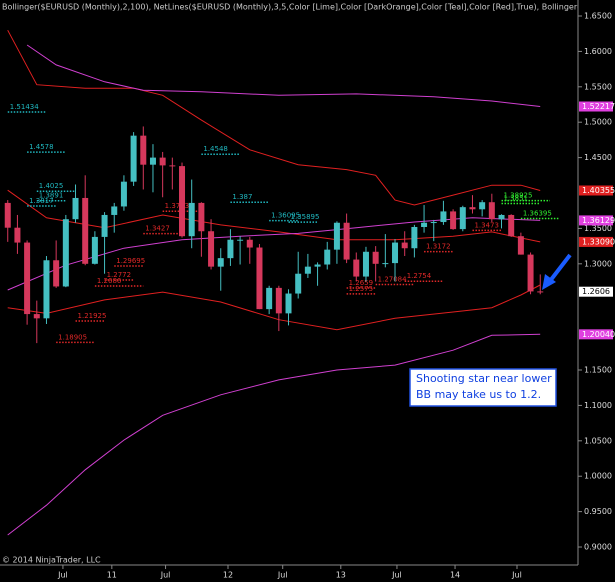 Image resolution: width=615 pixels, height=582 pixels. What do you see at coordinates (228, 575) in the screenshot?
I see `x-tick-label: 12` at bounding box center [228, 575].